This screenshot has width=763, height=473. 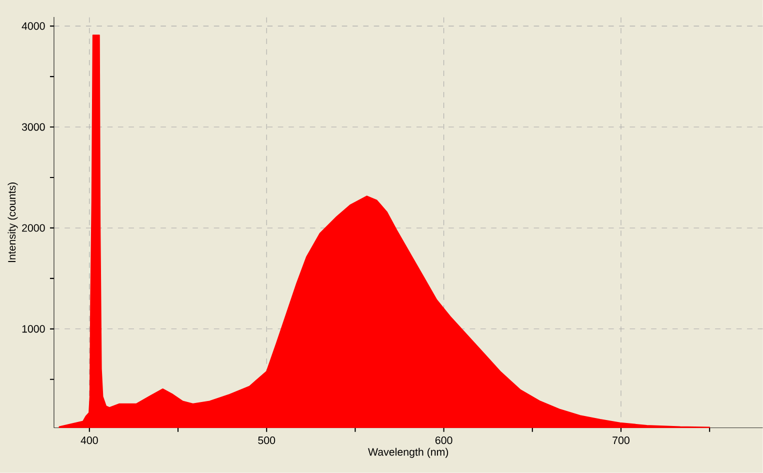 I want to click on x-axis-title: Wavelength (nm), so click(x=408, y=453).